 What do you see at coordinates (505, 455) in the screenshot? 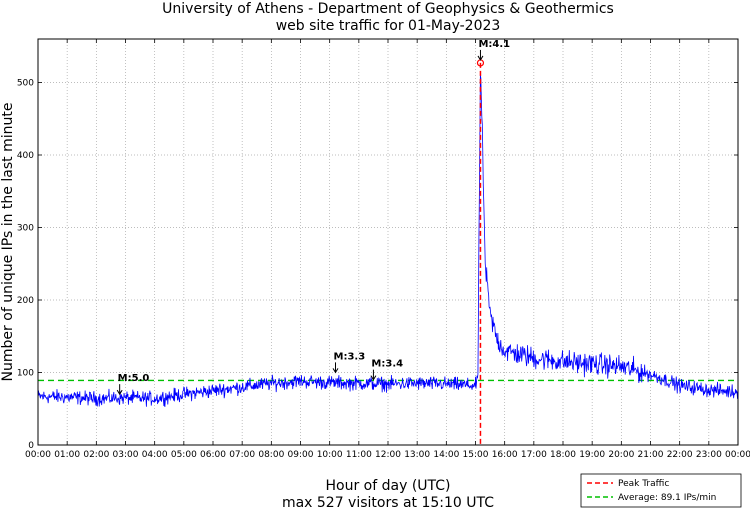
I see `x-tick-label: 16:00` at bounding box center [505, 455].